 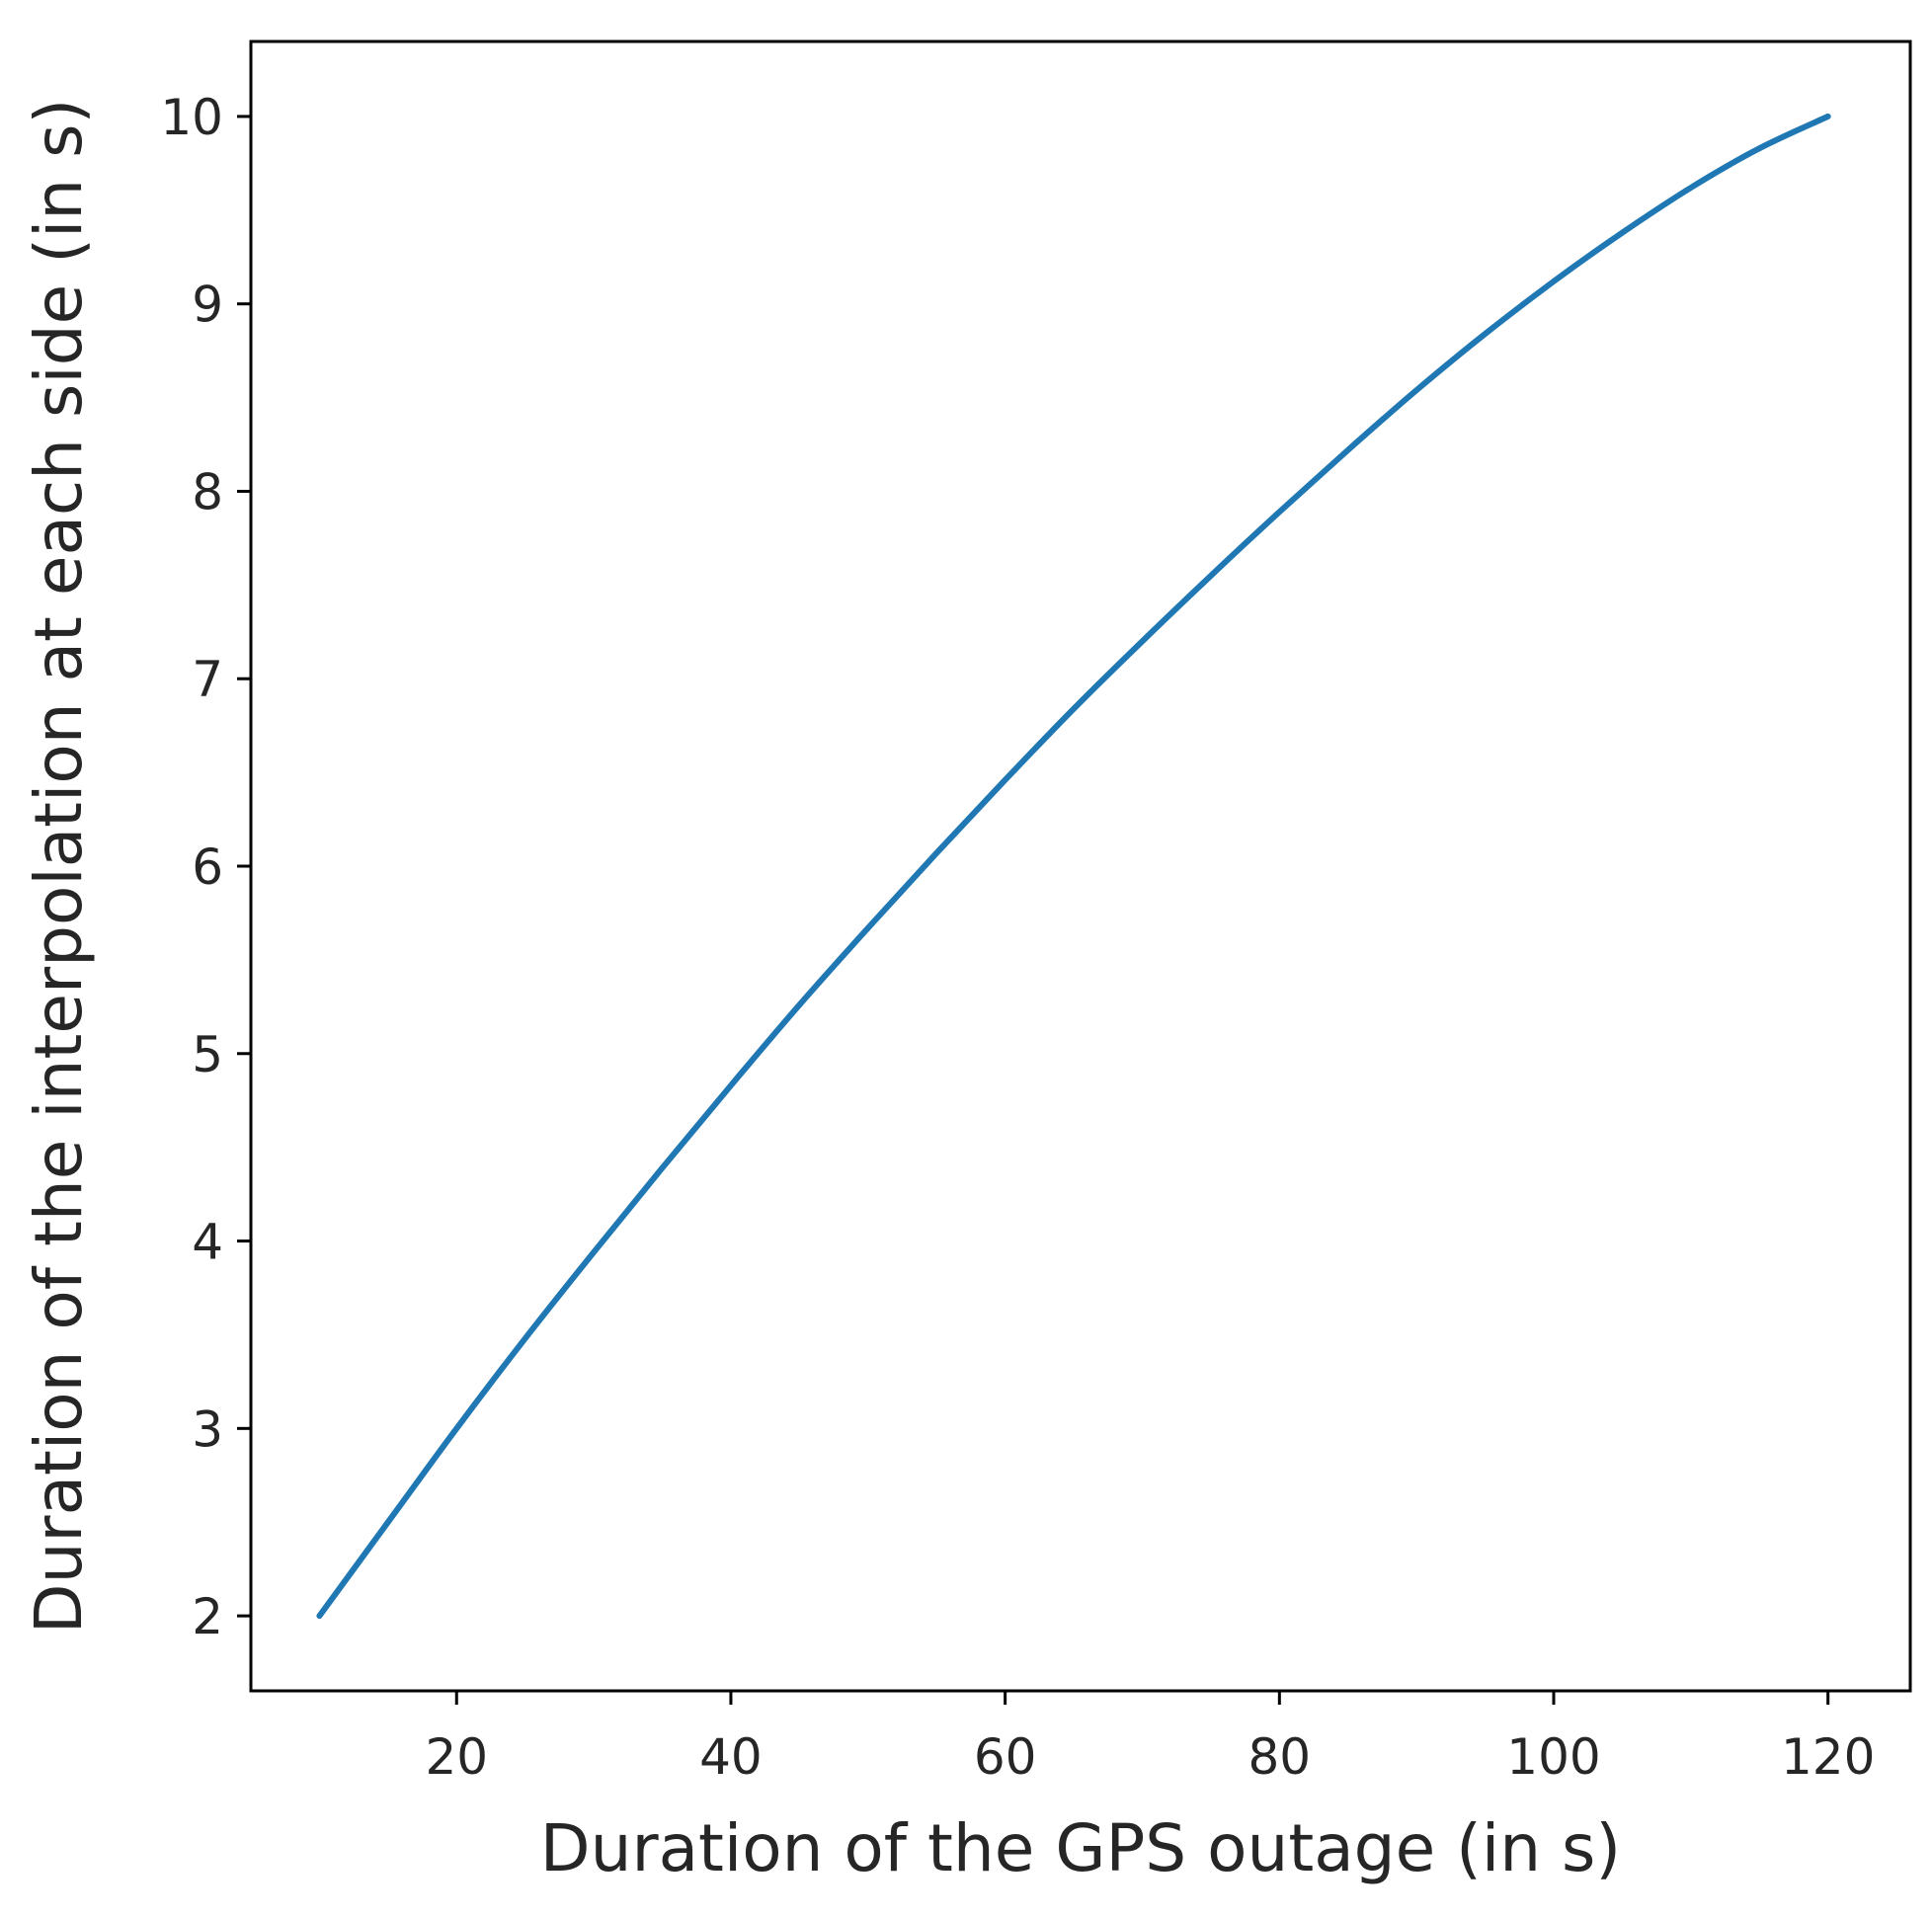 I want to click on y-tick-label: 4, so click(x=207, y=1242).